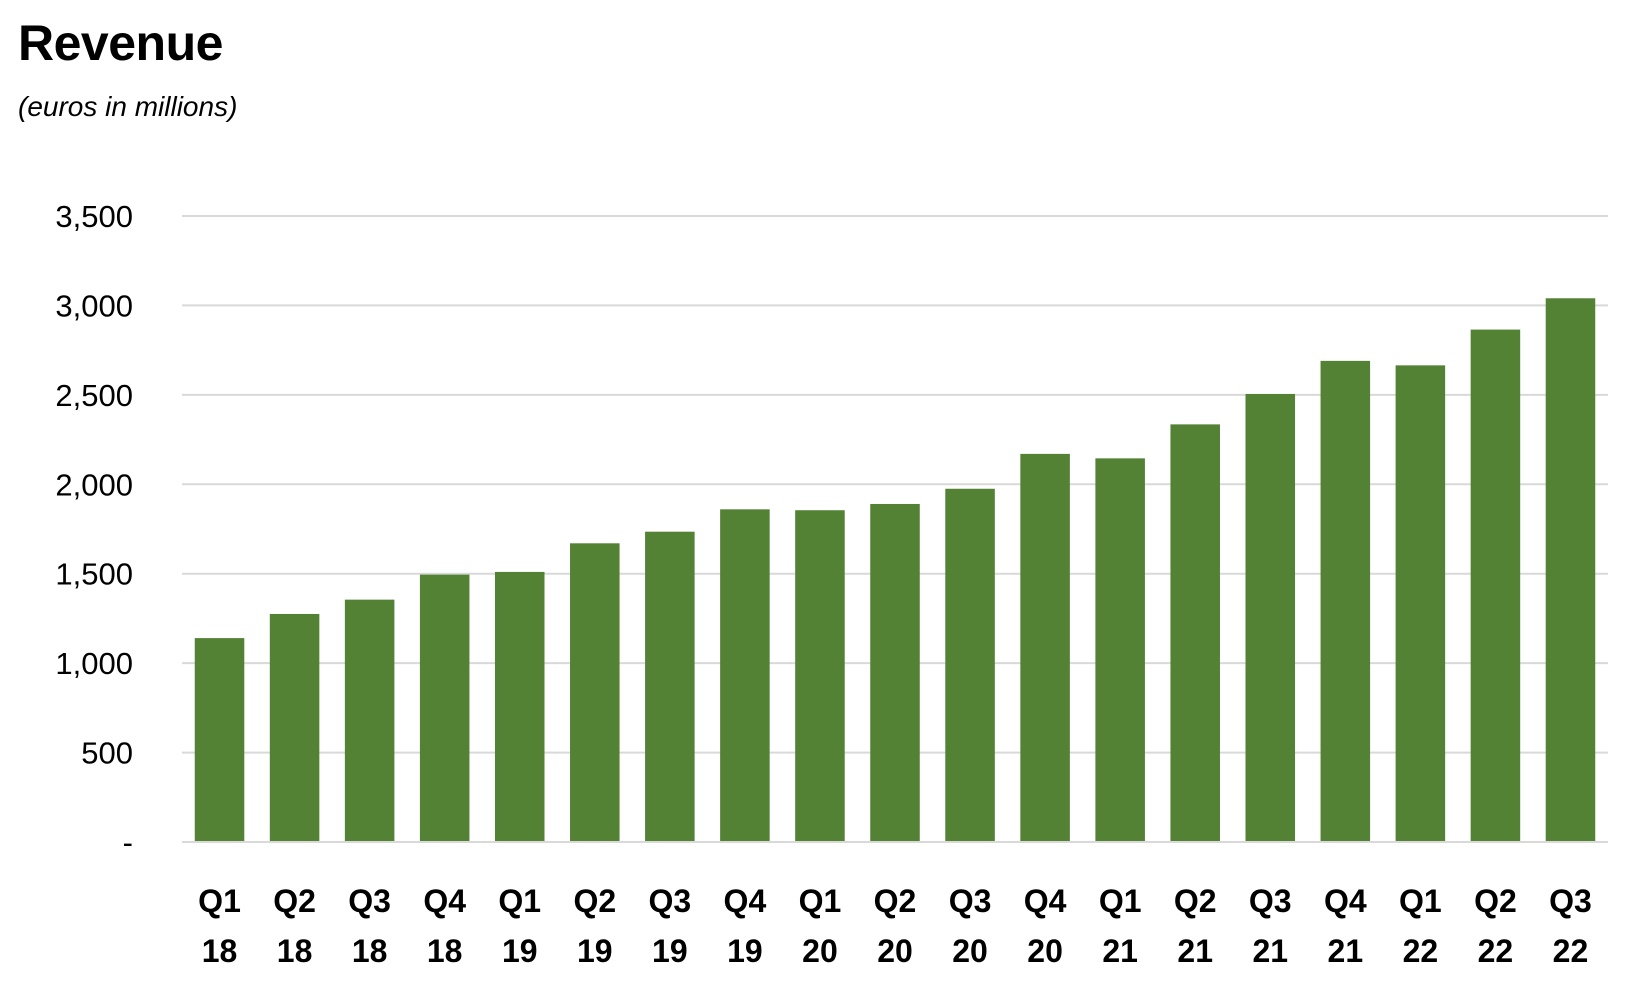 Image resolution: width=1650 pixels, height=991 pixels. I want to click on y-tick-label: 2,000, so click(94, 484).